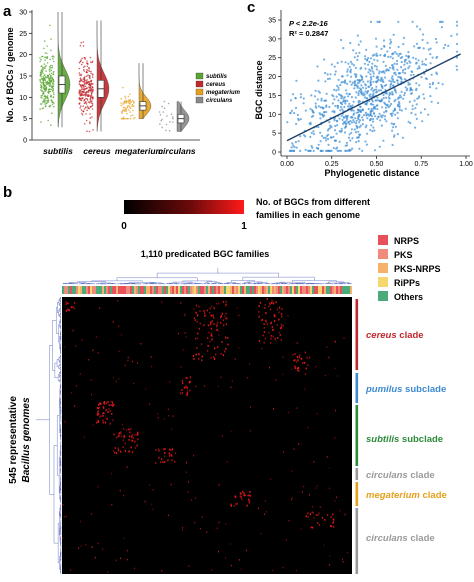 The image size is (474, 582). What do you see at coordinates (383, 268) in the screenshot?
I see `class-legend-swatch-pks_nrps` at bounding box center [383, 268].